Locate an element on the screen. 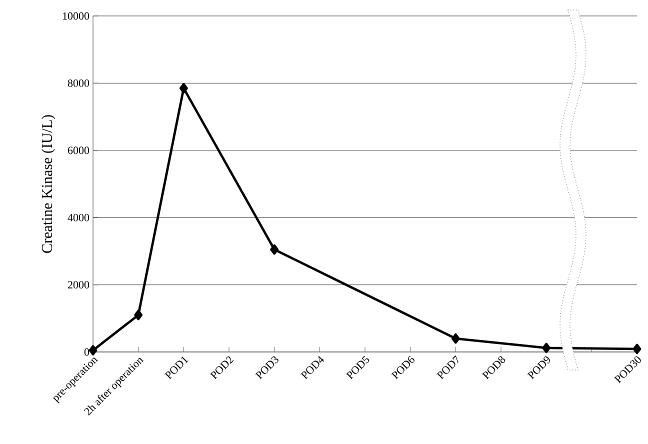  y-tick-label: 4000 is located at coordinates (79, 218).